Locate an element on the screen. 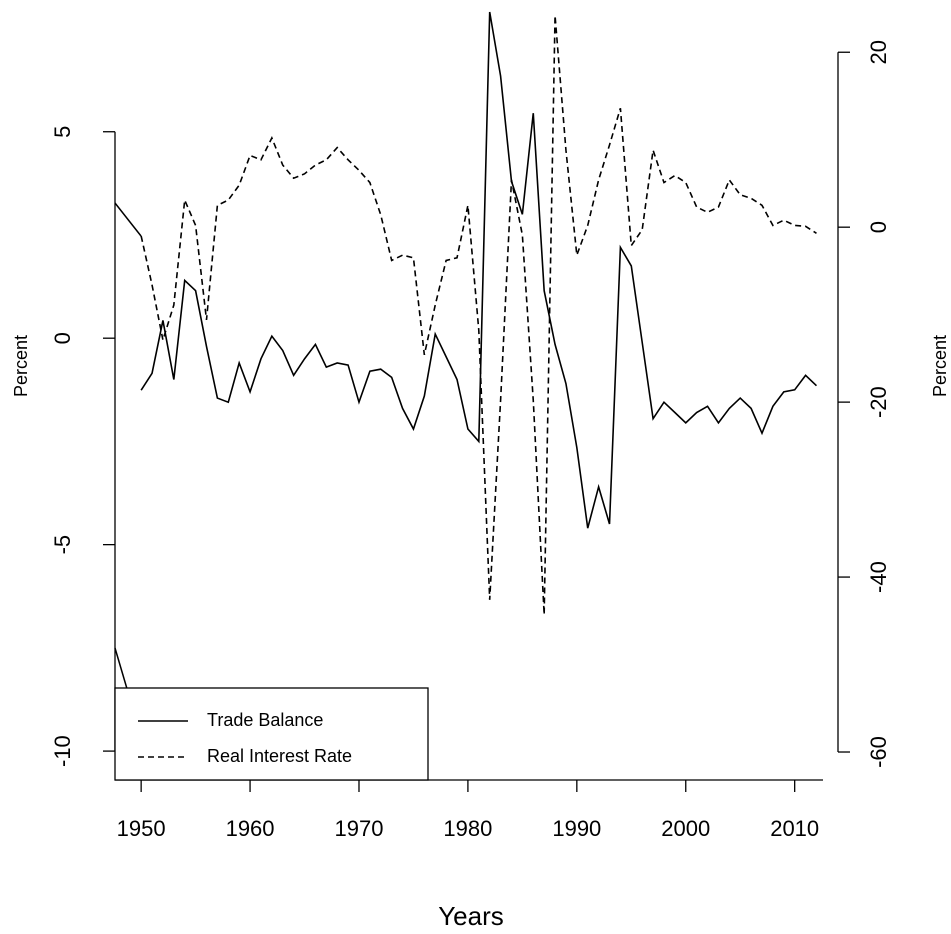  x-tick-label: 1990 is located at coordinates (576, 828).